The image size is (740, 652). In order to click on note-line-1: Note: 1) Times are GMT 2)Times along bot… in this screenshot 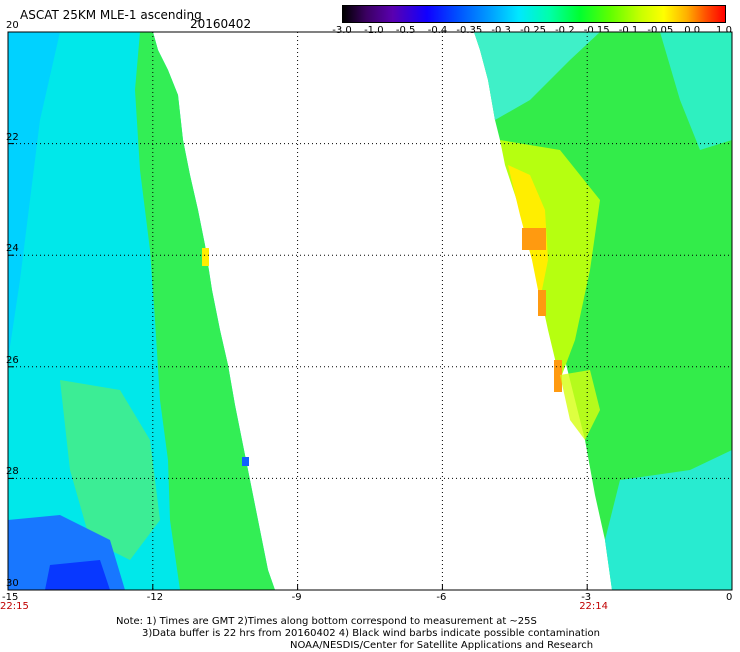, I will do `click(326, 621)`.